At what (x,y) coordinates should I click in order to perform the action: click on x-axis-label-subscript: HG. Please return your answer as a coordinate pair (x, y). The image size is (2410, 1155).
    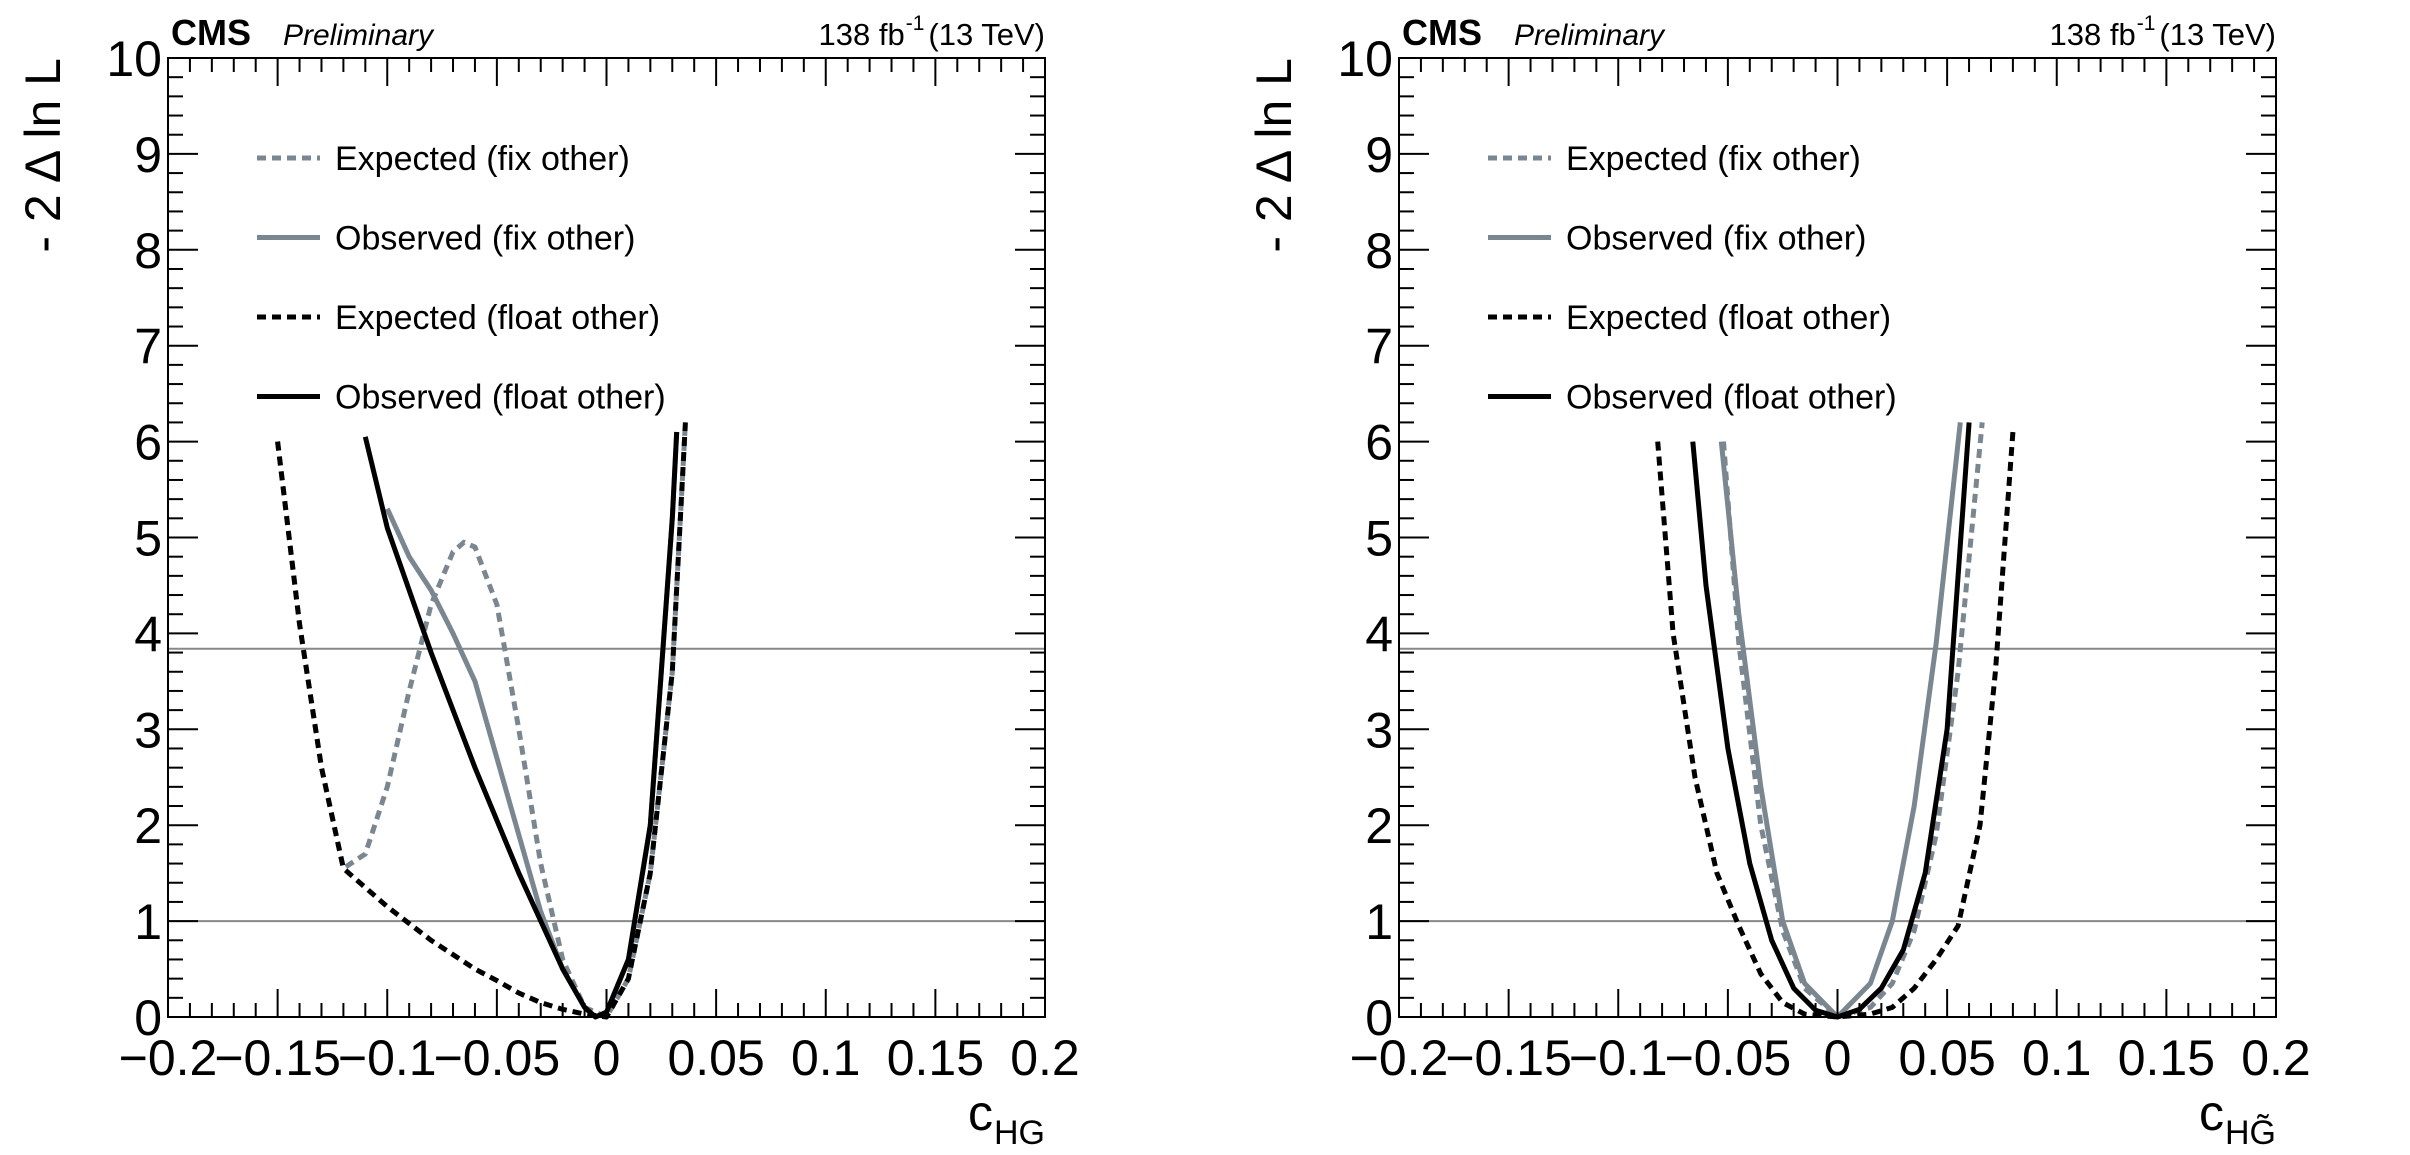
    Looking at the image, I should click on (1019, 1133).